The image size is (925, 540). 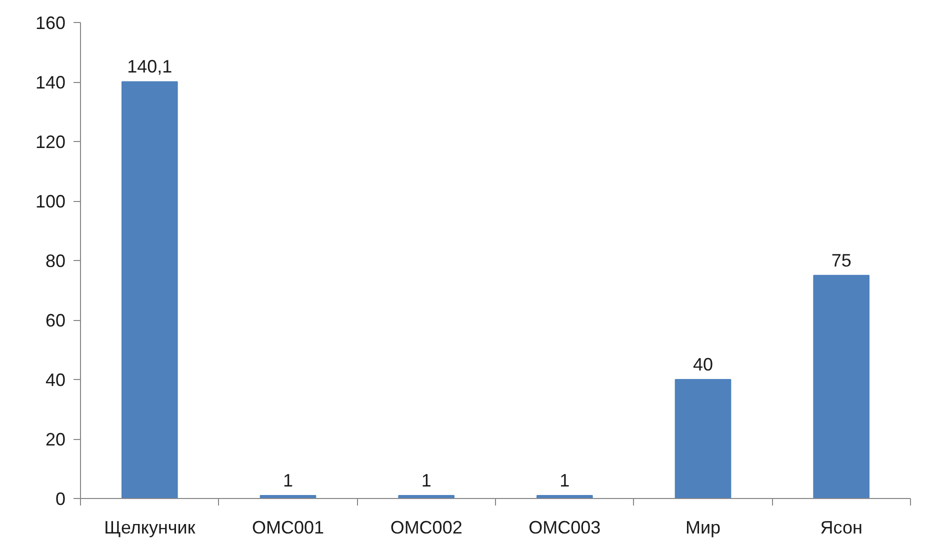 I want to click on x-tick-label: OMC002, so click(x=426, y=528).